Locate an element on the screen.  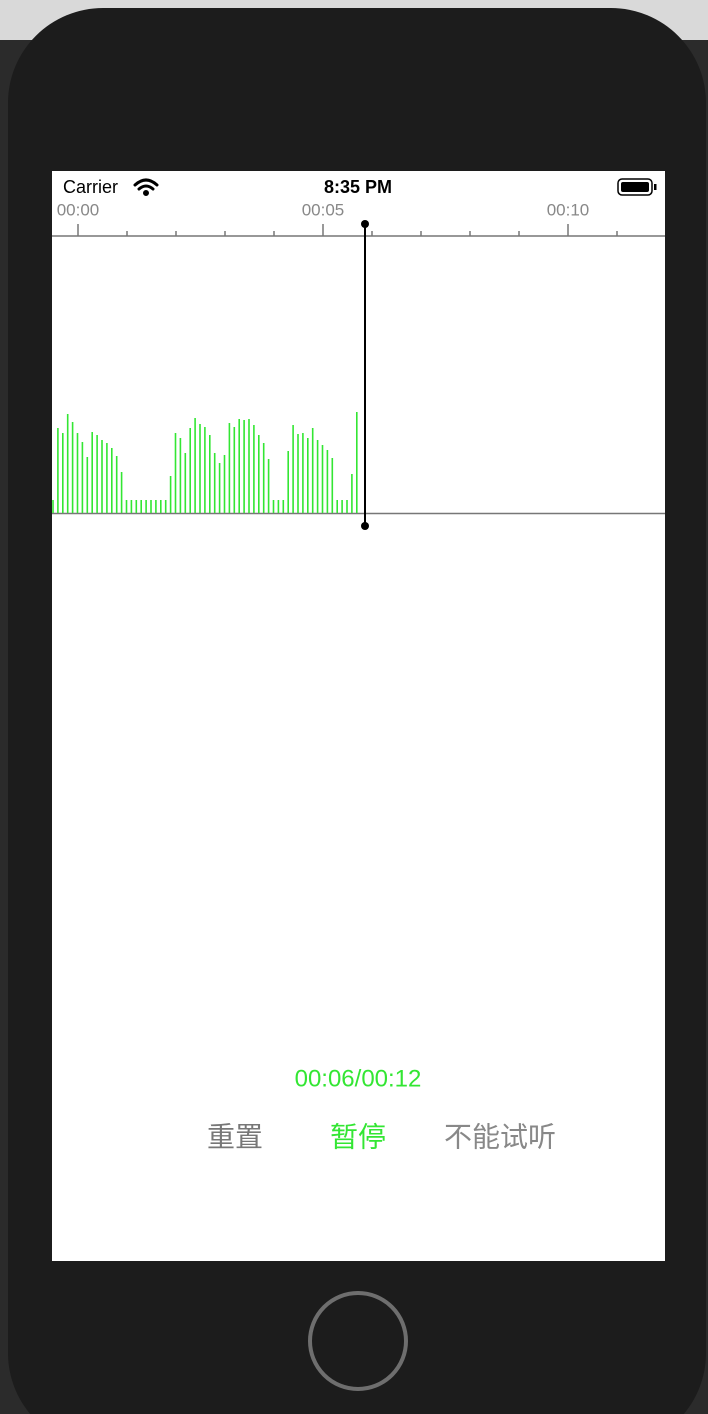
carrier: Carrier is located at coordinates (90, 187).